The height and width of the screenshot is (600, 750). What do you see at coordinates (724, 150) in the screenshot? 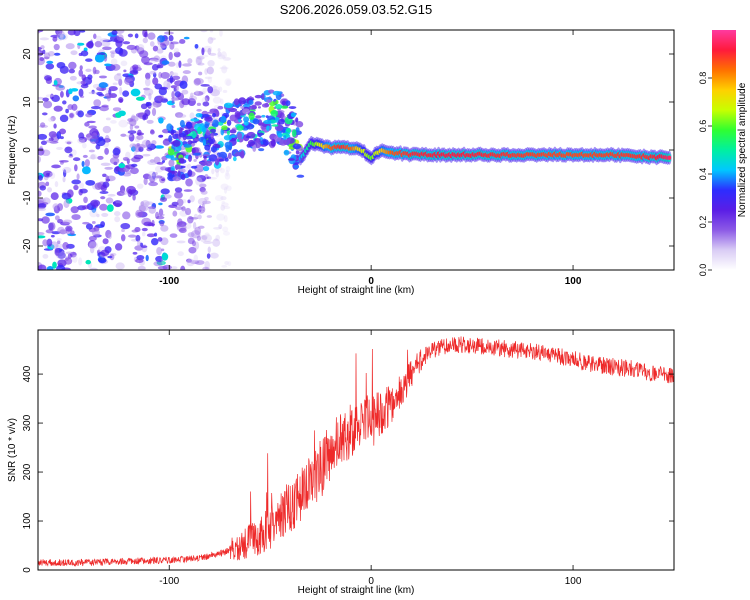
I see `colorbar-gradient` at bounding box center [724, 150].